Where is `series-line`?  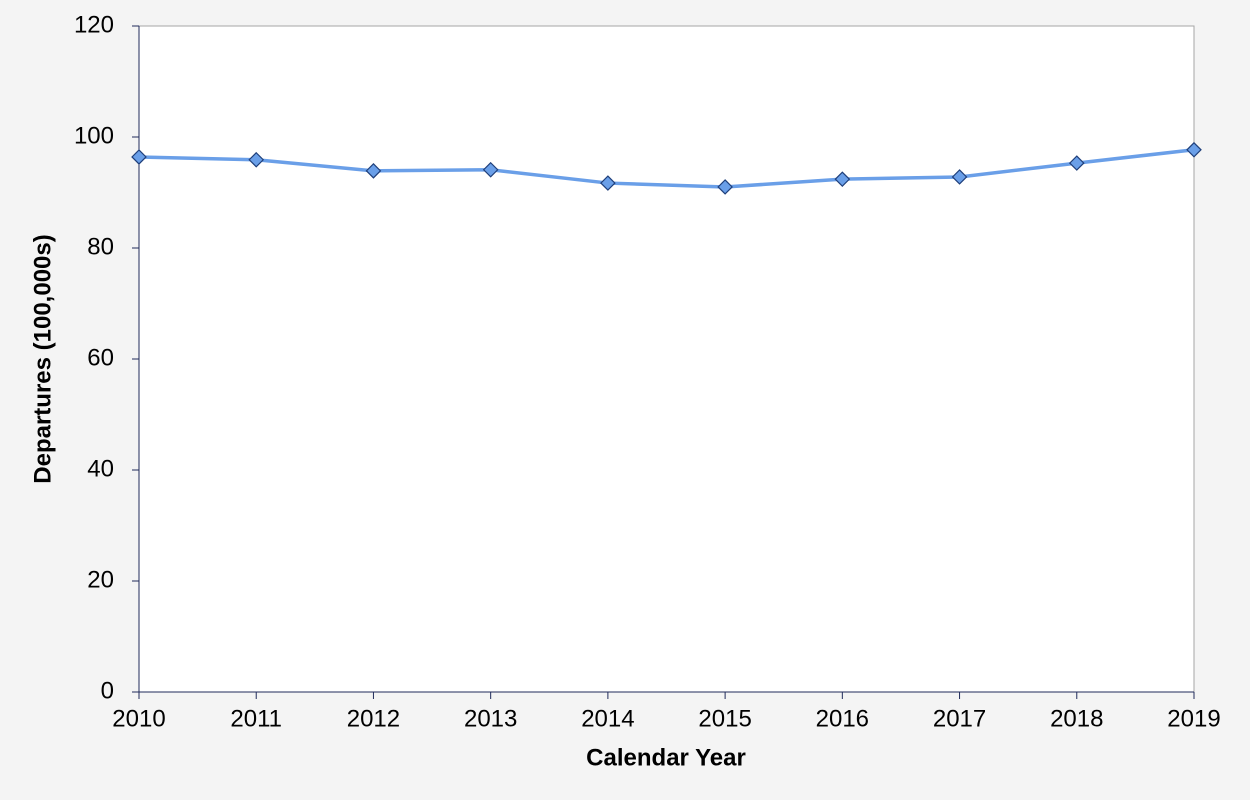 series-line is located at coordinates (666, 168).